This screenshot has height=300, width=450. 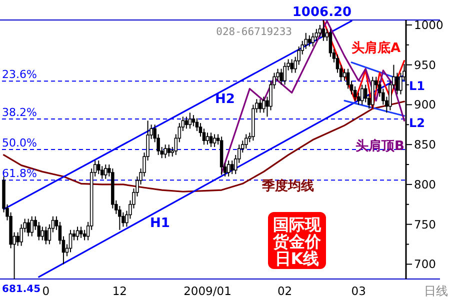 I want to click on text: L1, so click(x=417, y=86).